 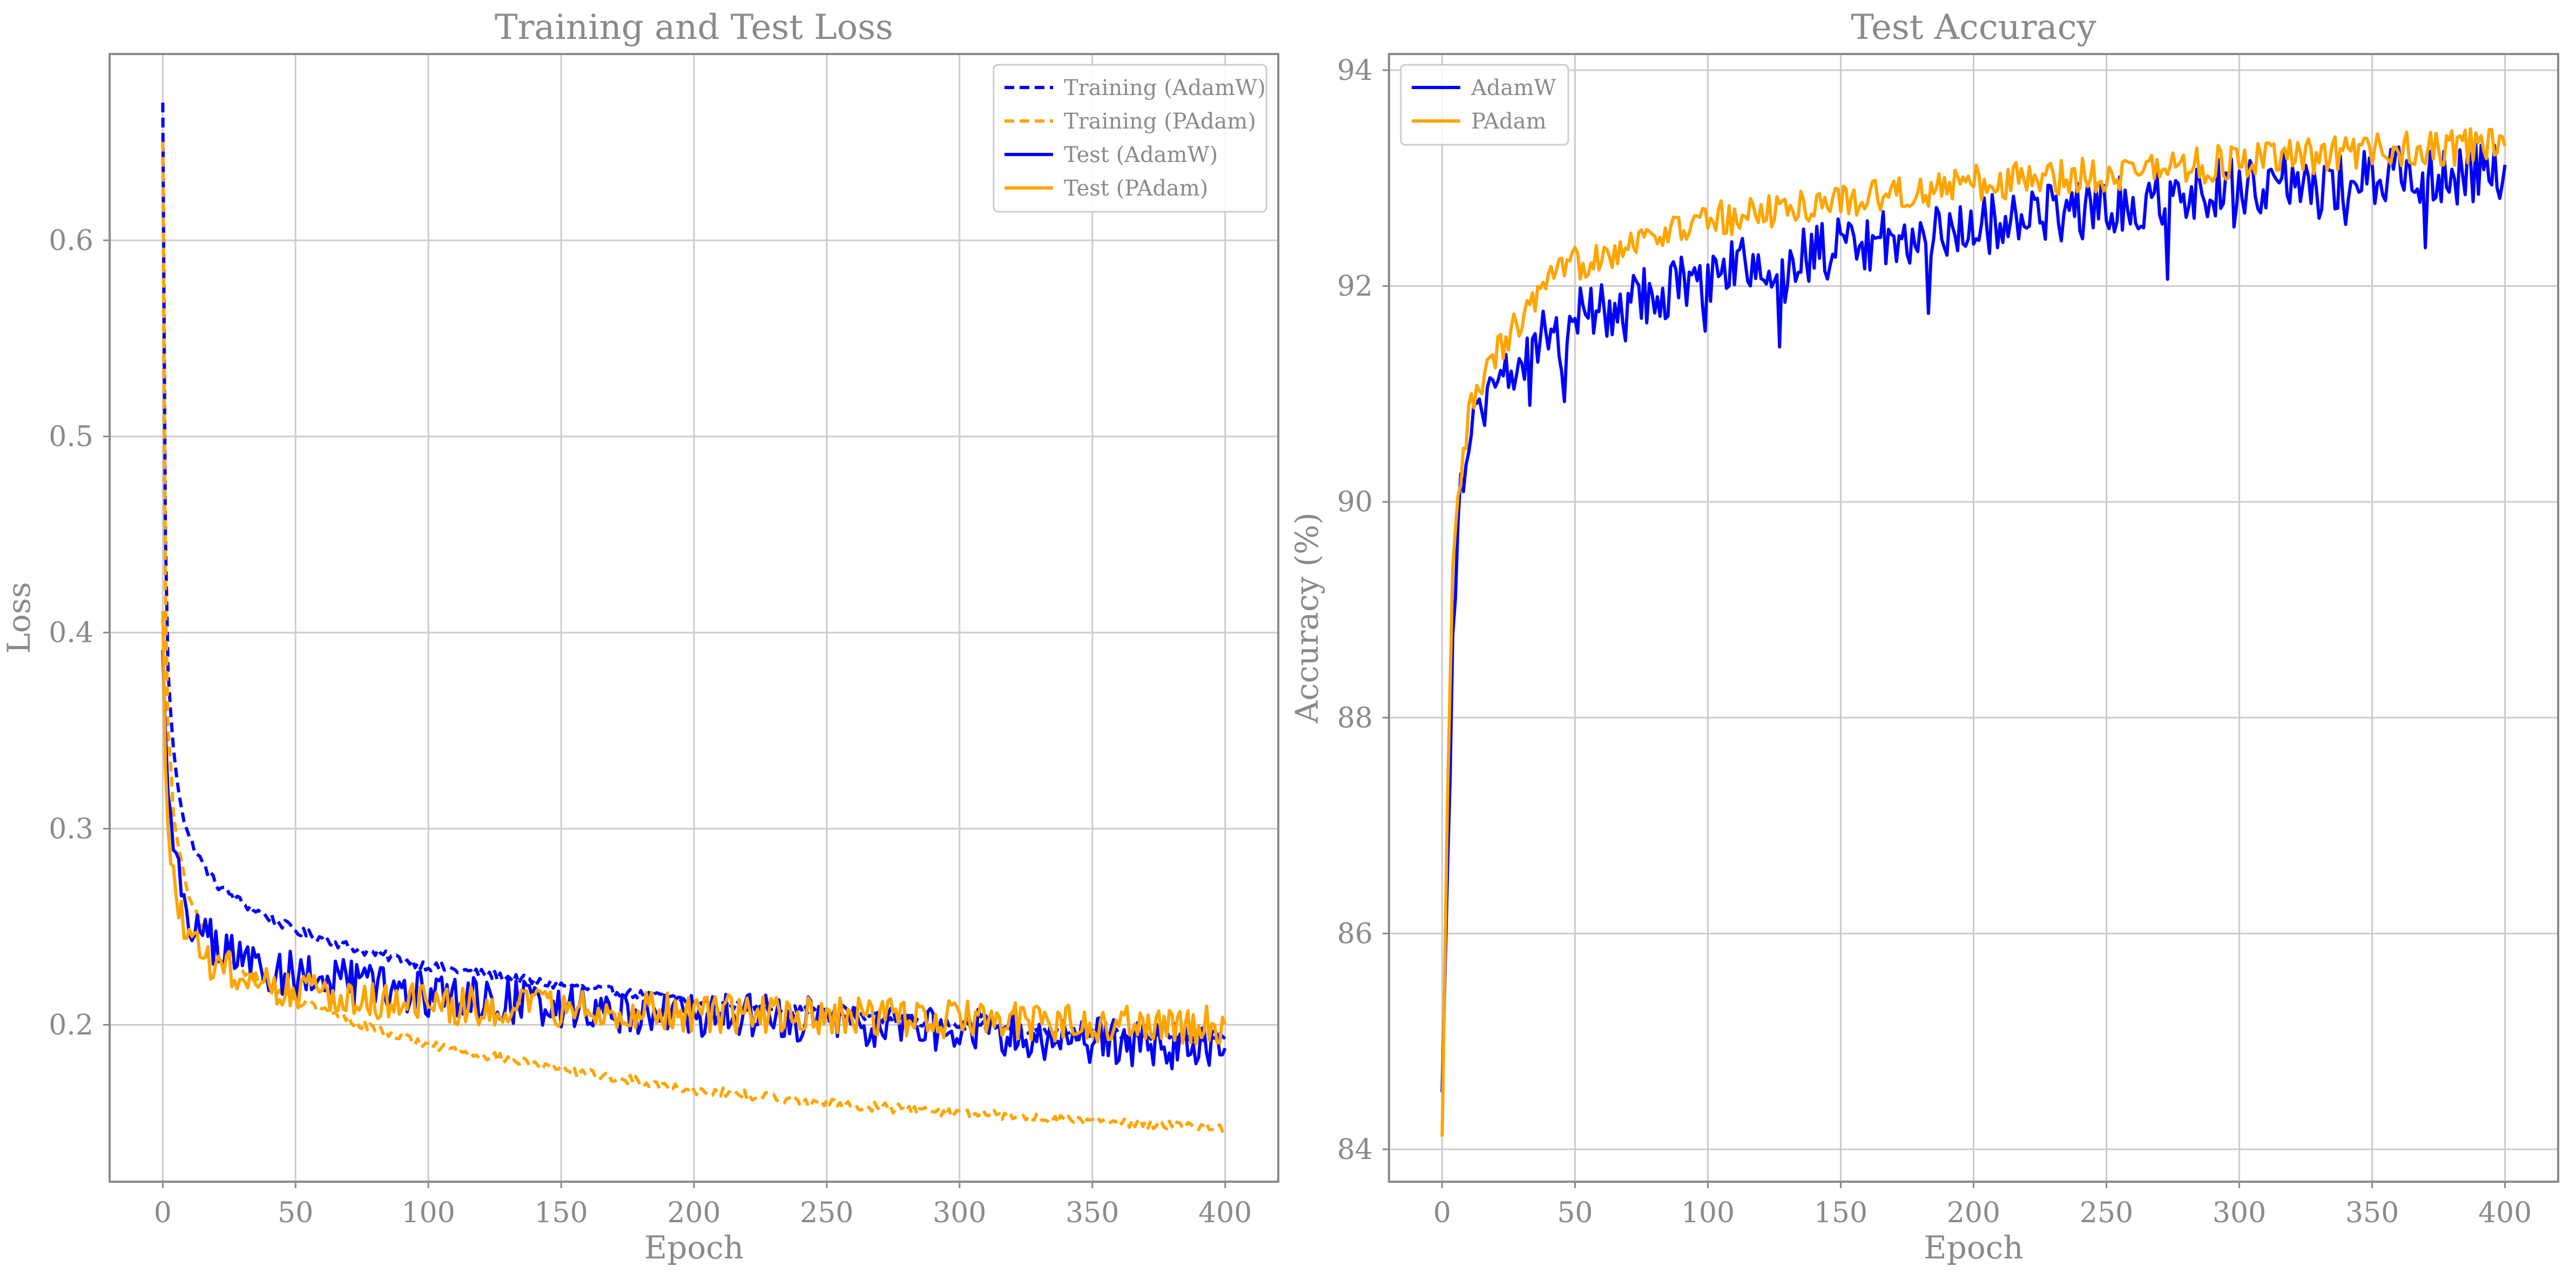 I want to click on y-tick-label: 0.4, so click(x=71, y=633).